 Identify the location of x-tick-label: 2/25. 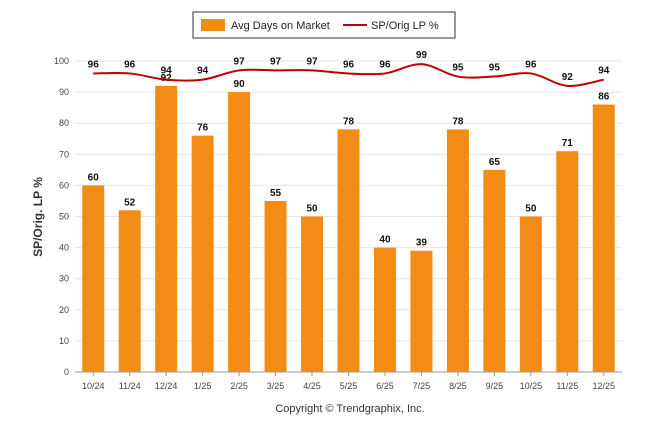
(239, 386).